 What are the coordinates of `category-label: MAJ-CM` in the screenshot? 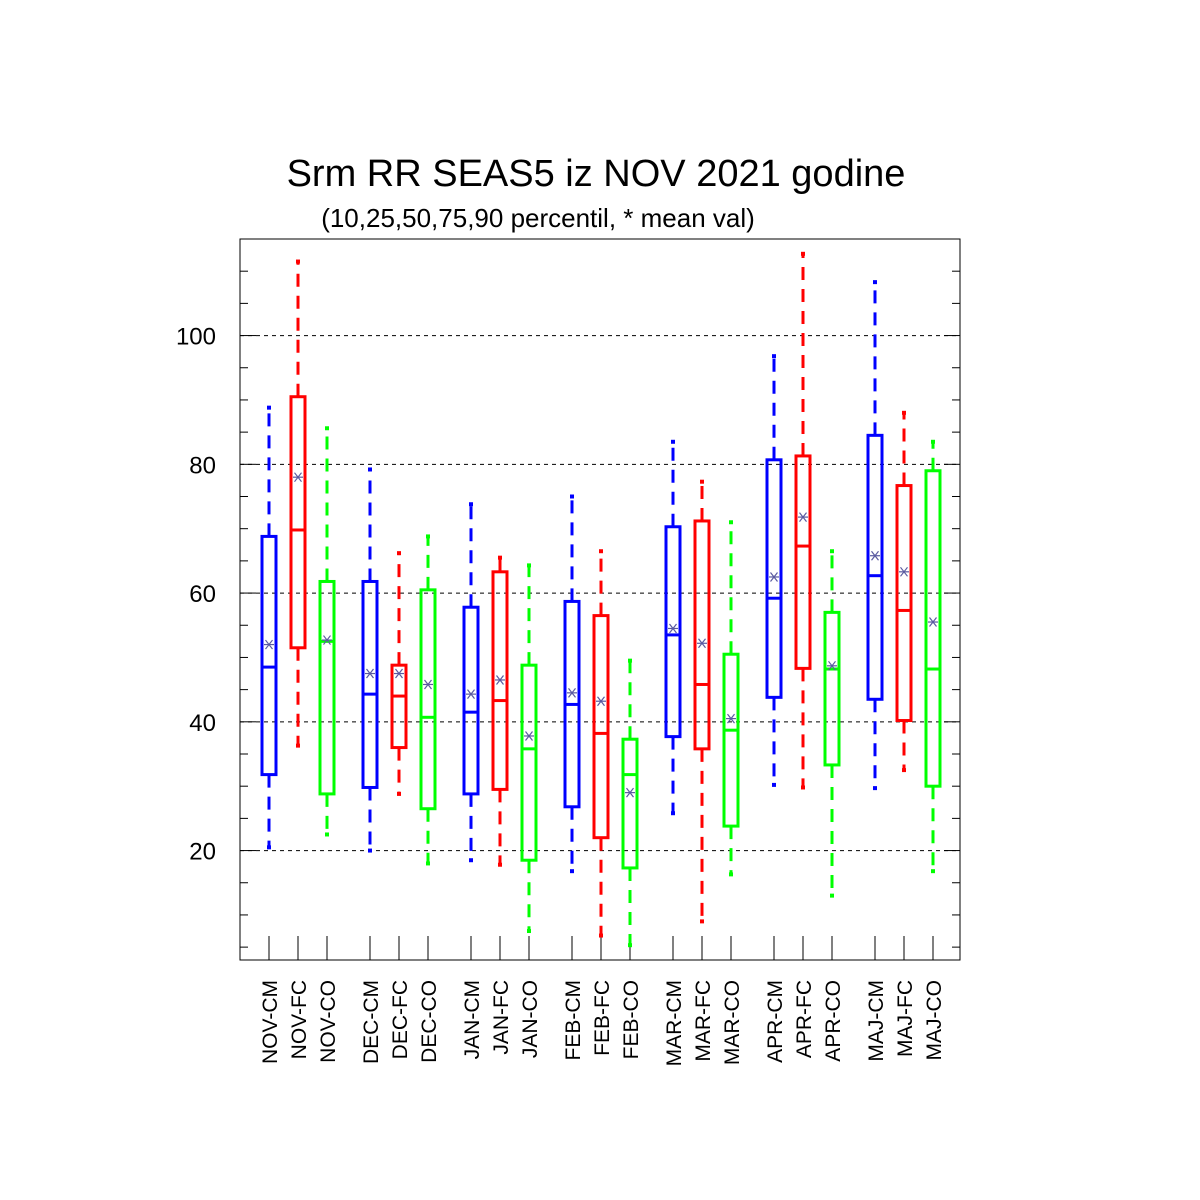 It's located at (876, 1021).